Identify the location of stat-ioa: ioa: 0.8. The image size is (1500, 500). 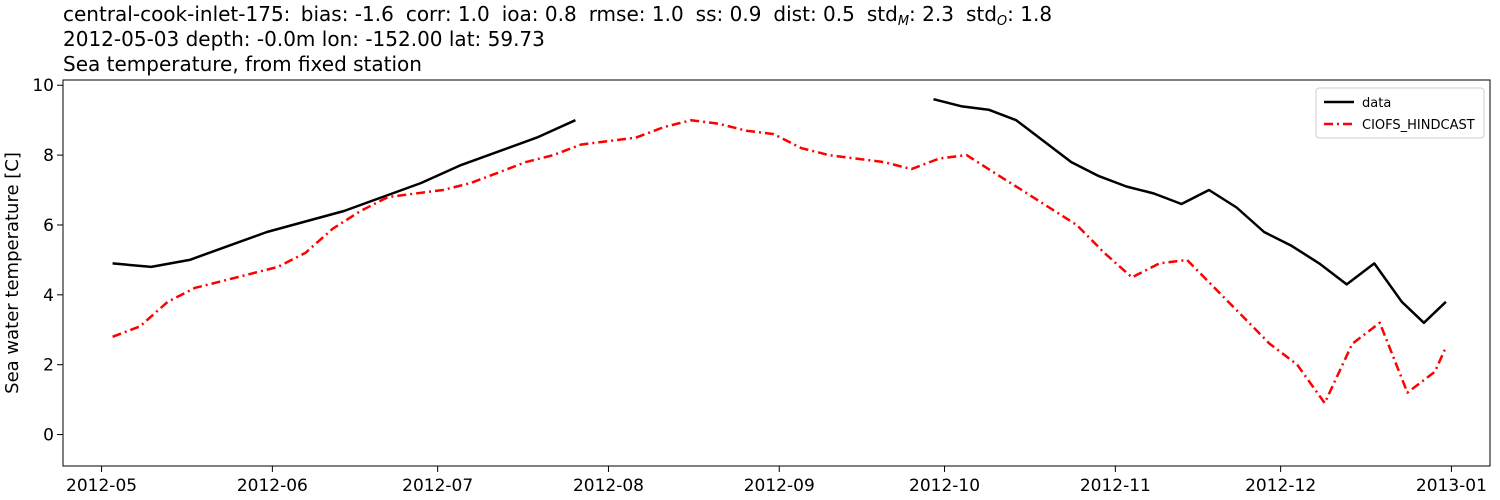
(539, 14).